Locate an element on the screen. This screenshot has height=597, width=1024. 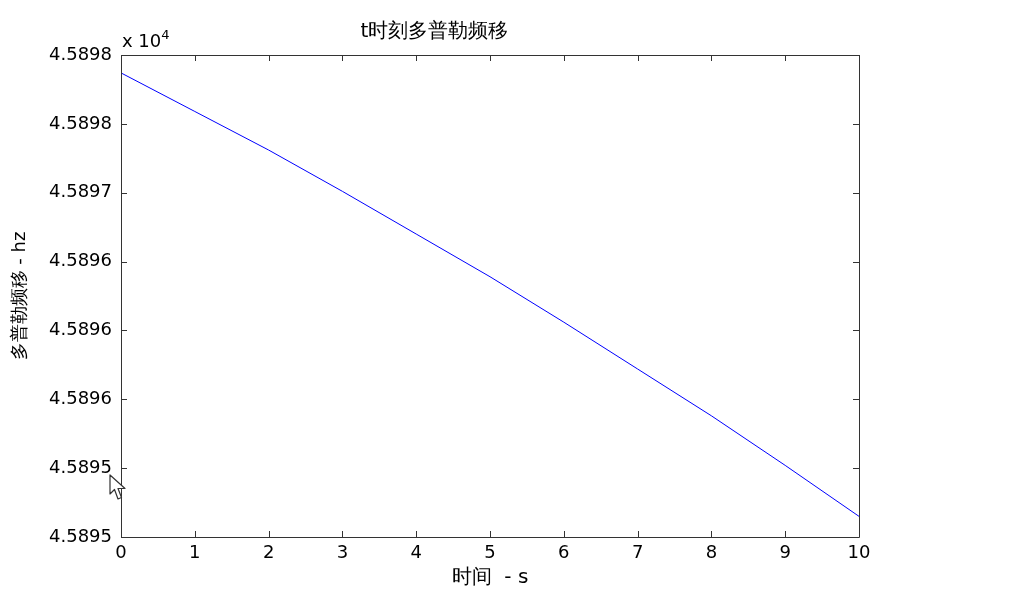
x-tick-label: 6 is located at coordinates (564, 552).